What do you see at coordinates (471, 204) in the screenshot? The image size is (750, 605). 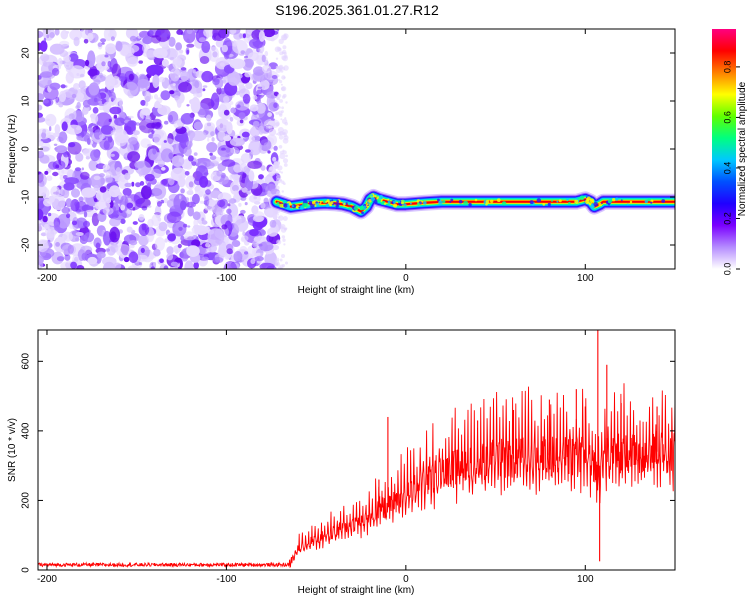 I see `signal-trace` at bounding box center [471, 204].